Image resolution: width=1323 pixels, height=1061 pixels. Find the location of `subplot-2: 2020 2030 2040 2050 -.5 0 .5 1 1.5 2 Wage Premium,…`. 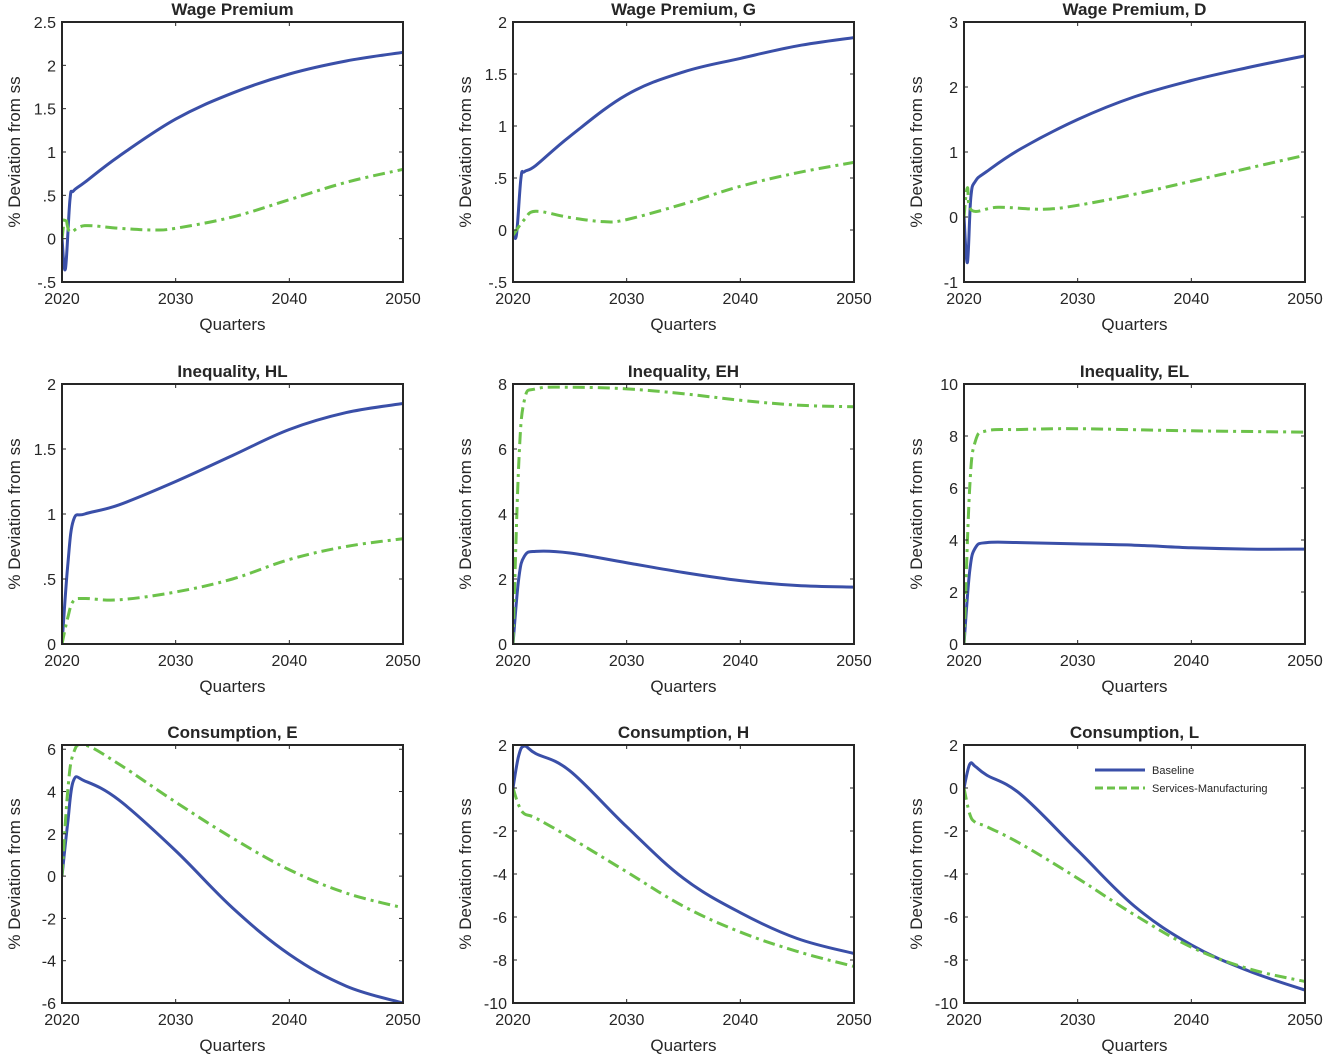

subplot-2: 2020 2030 2040 2050 -.5 0 .5 1 1.5 2 Wage Premium,… is located at coordinates (664, 167).